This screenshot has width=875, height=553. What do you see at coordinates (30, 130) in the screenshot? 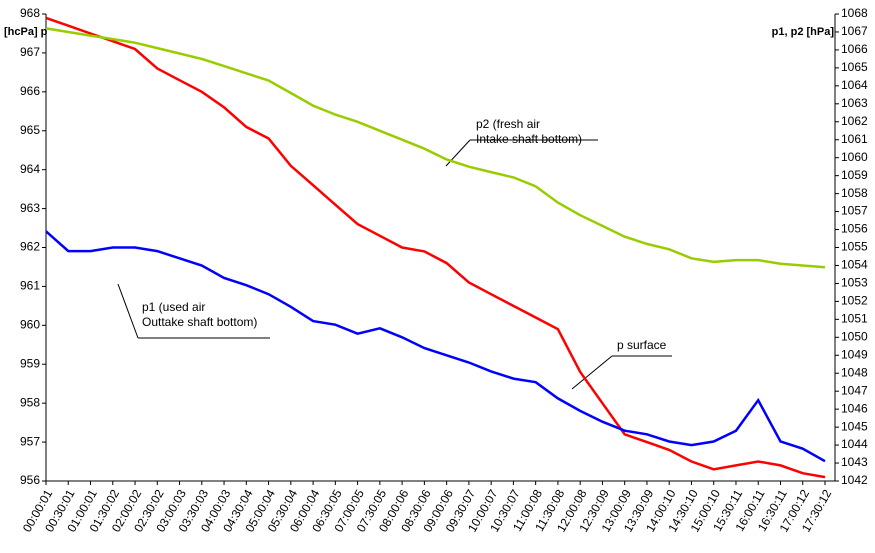
I see `y-tick-label: 965` at bounding box center [30, 130].